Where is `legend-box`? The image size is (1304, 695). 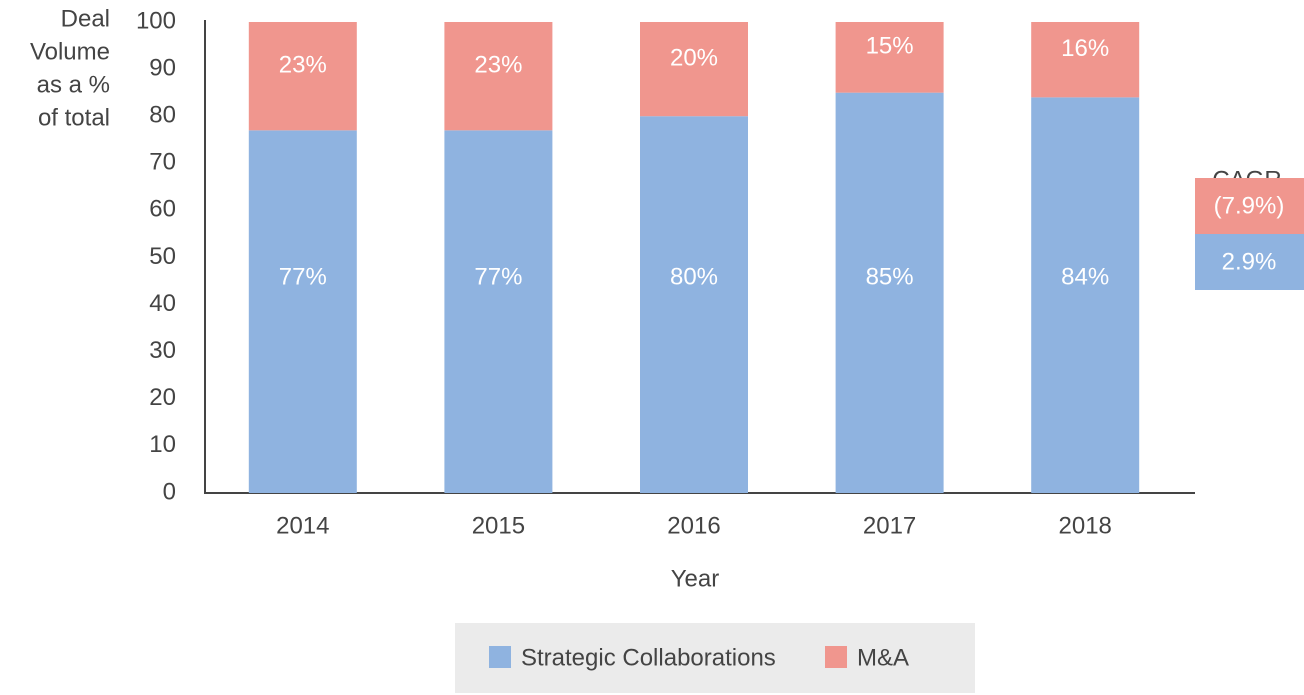 legend-box is located at coordinates (715, 658).